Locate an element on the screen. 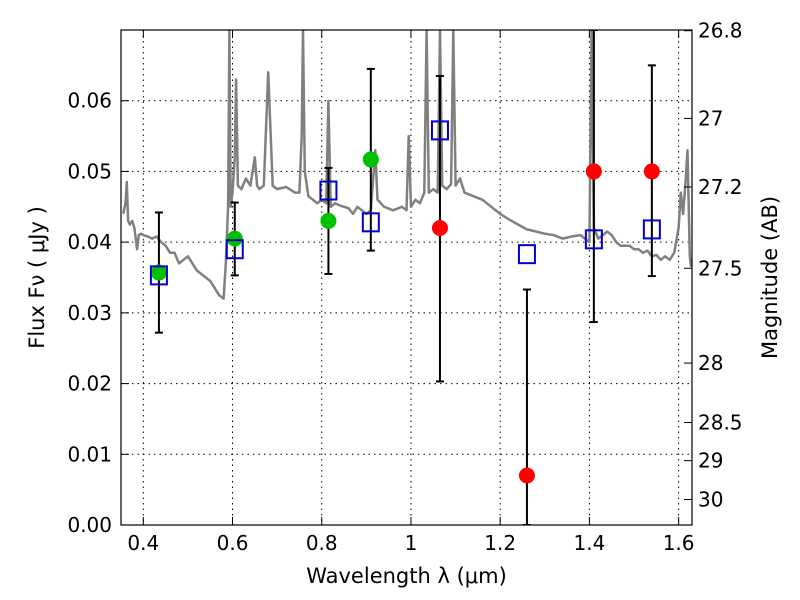 This screenshot has height=600, width=800. y2-tick-label: 28.5 is located at coordinates (720, 422).